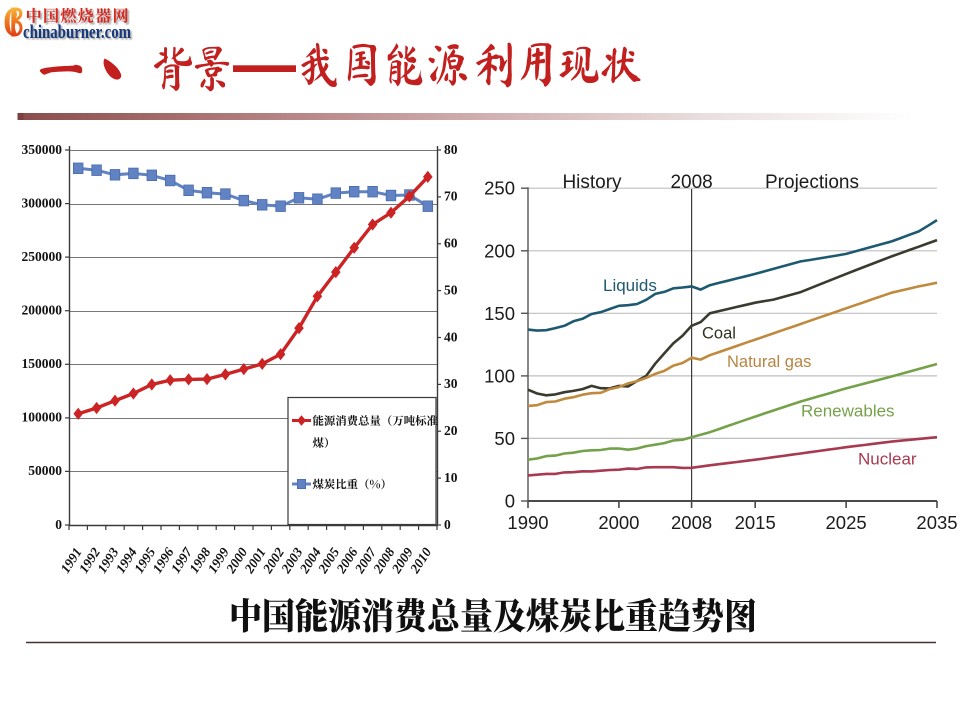  Describe the element at coordinates (618, 522) in the screenshot. I see `svg-text: 2000` at that location.